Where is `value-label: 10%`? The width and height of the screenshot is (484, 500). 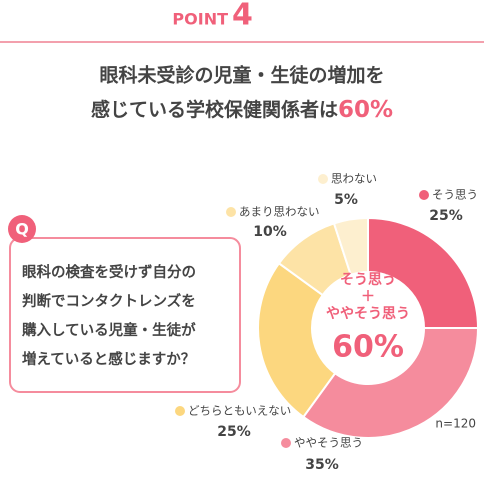
value-label: 10% is located at coordinates (270, 232).